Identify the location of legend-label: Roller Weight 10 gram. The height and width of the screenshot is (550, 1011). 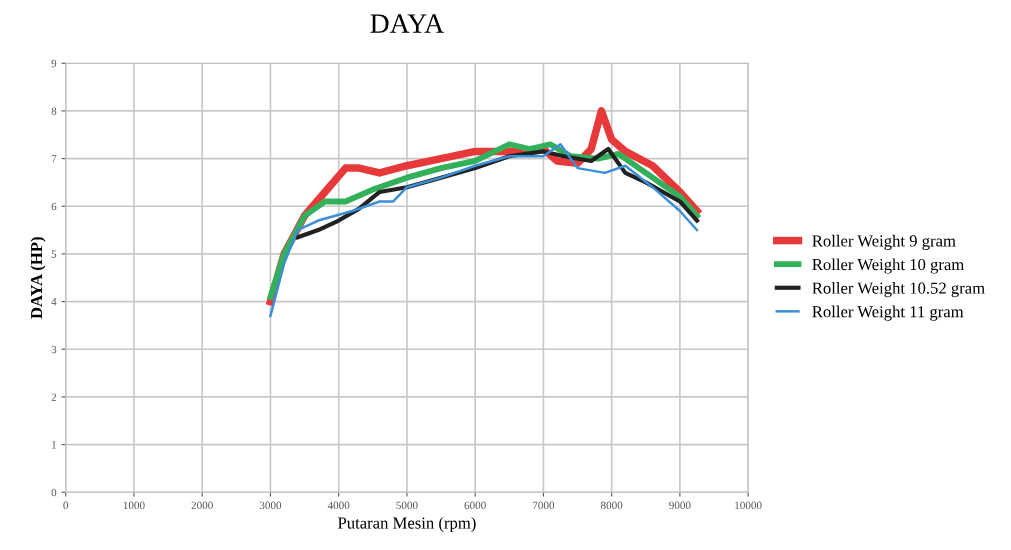
(888, 266).